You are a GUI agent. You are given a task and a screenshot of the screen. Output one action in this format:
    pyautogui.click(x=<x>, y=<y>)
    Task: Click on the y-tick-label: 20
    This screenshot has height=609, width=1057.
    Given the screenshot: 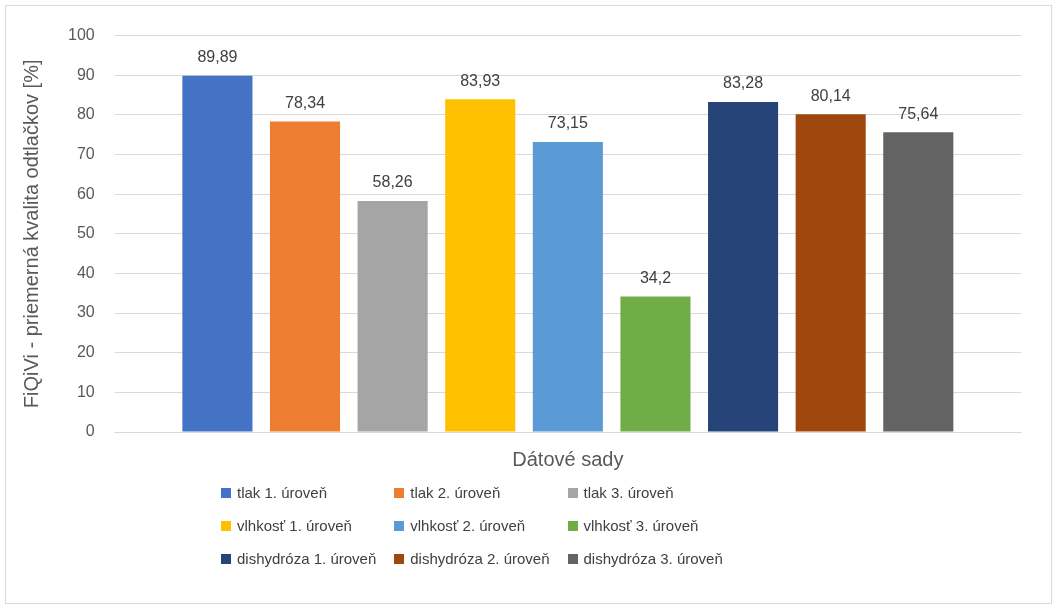 What is the action you would take?
    pyautogui.click(x=85, y=352)
    